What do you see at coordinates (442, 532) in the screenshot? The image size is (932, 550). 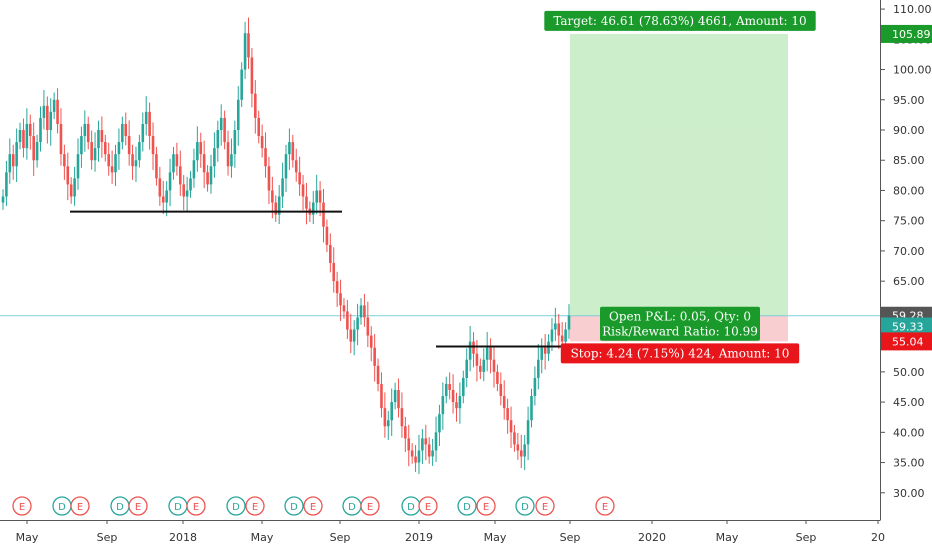 I see `time-axis: May Sep 2018 May Sep 2019 May Sep 2020 May Sep 20` at bounding box center [442, 532].